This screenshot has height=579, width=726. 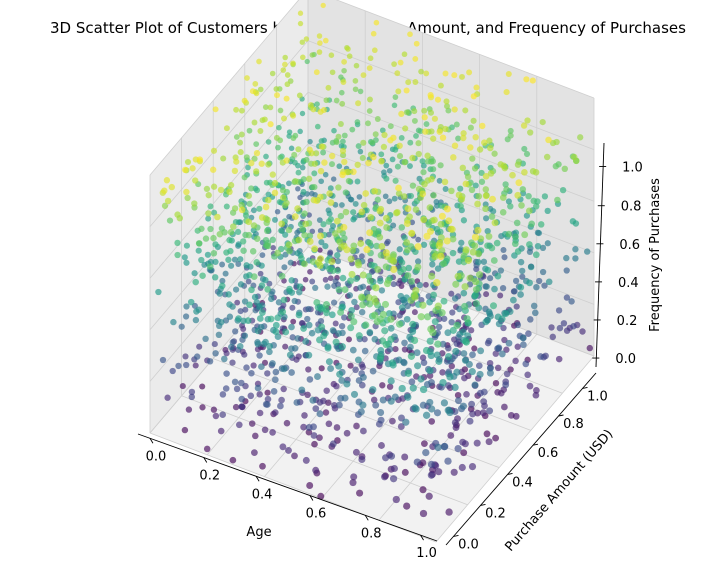 What do you see at coordinates (548, 453) in the screenshot?
I see `y-tick-label: 0.6` at bounding box center [548, 453].